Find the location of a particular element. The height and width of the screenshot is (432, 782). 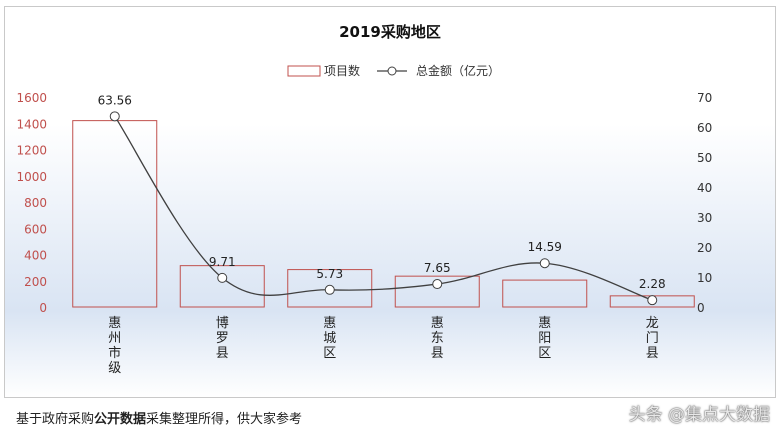

right-axis-tick: 70 is located at coordinates (704, 98).